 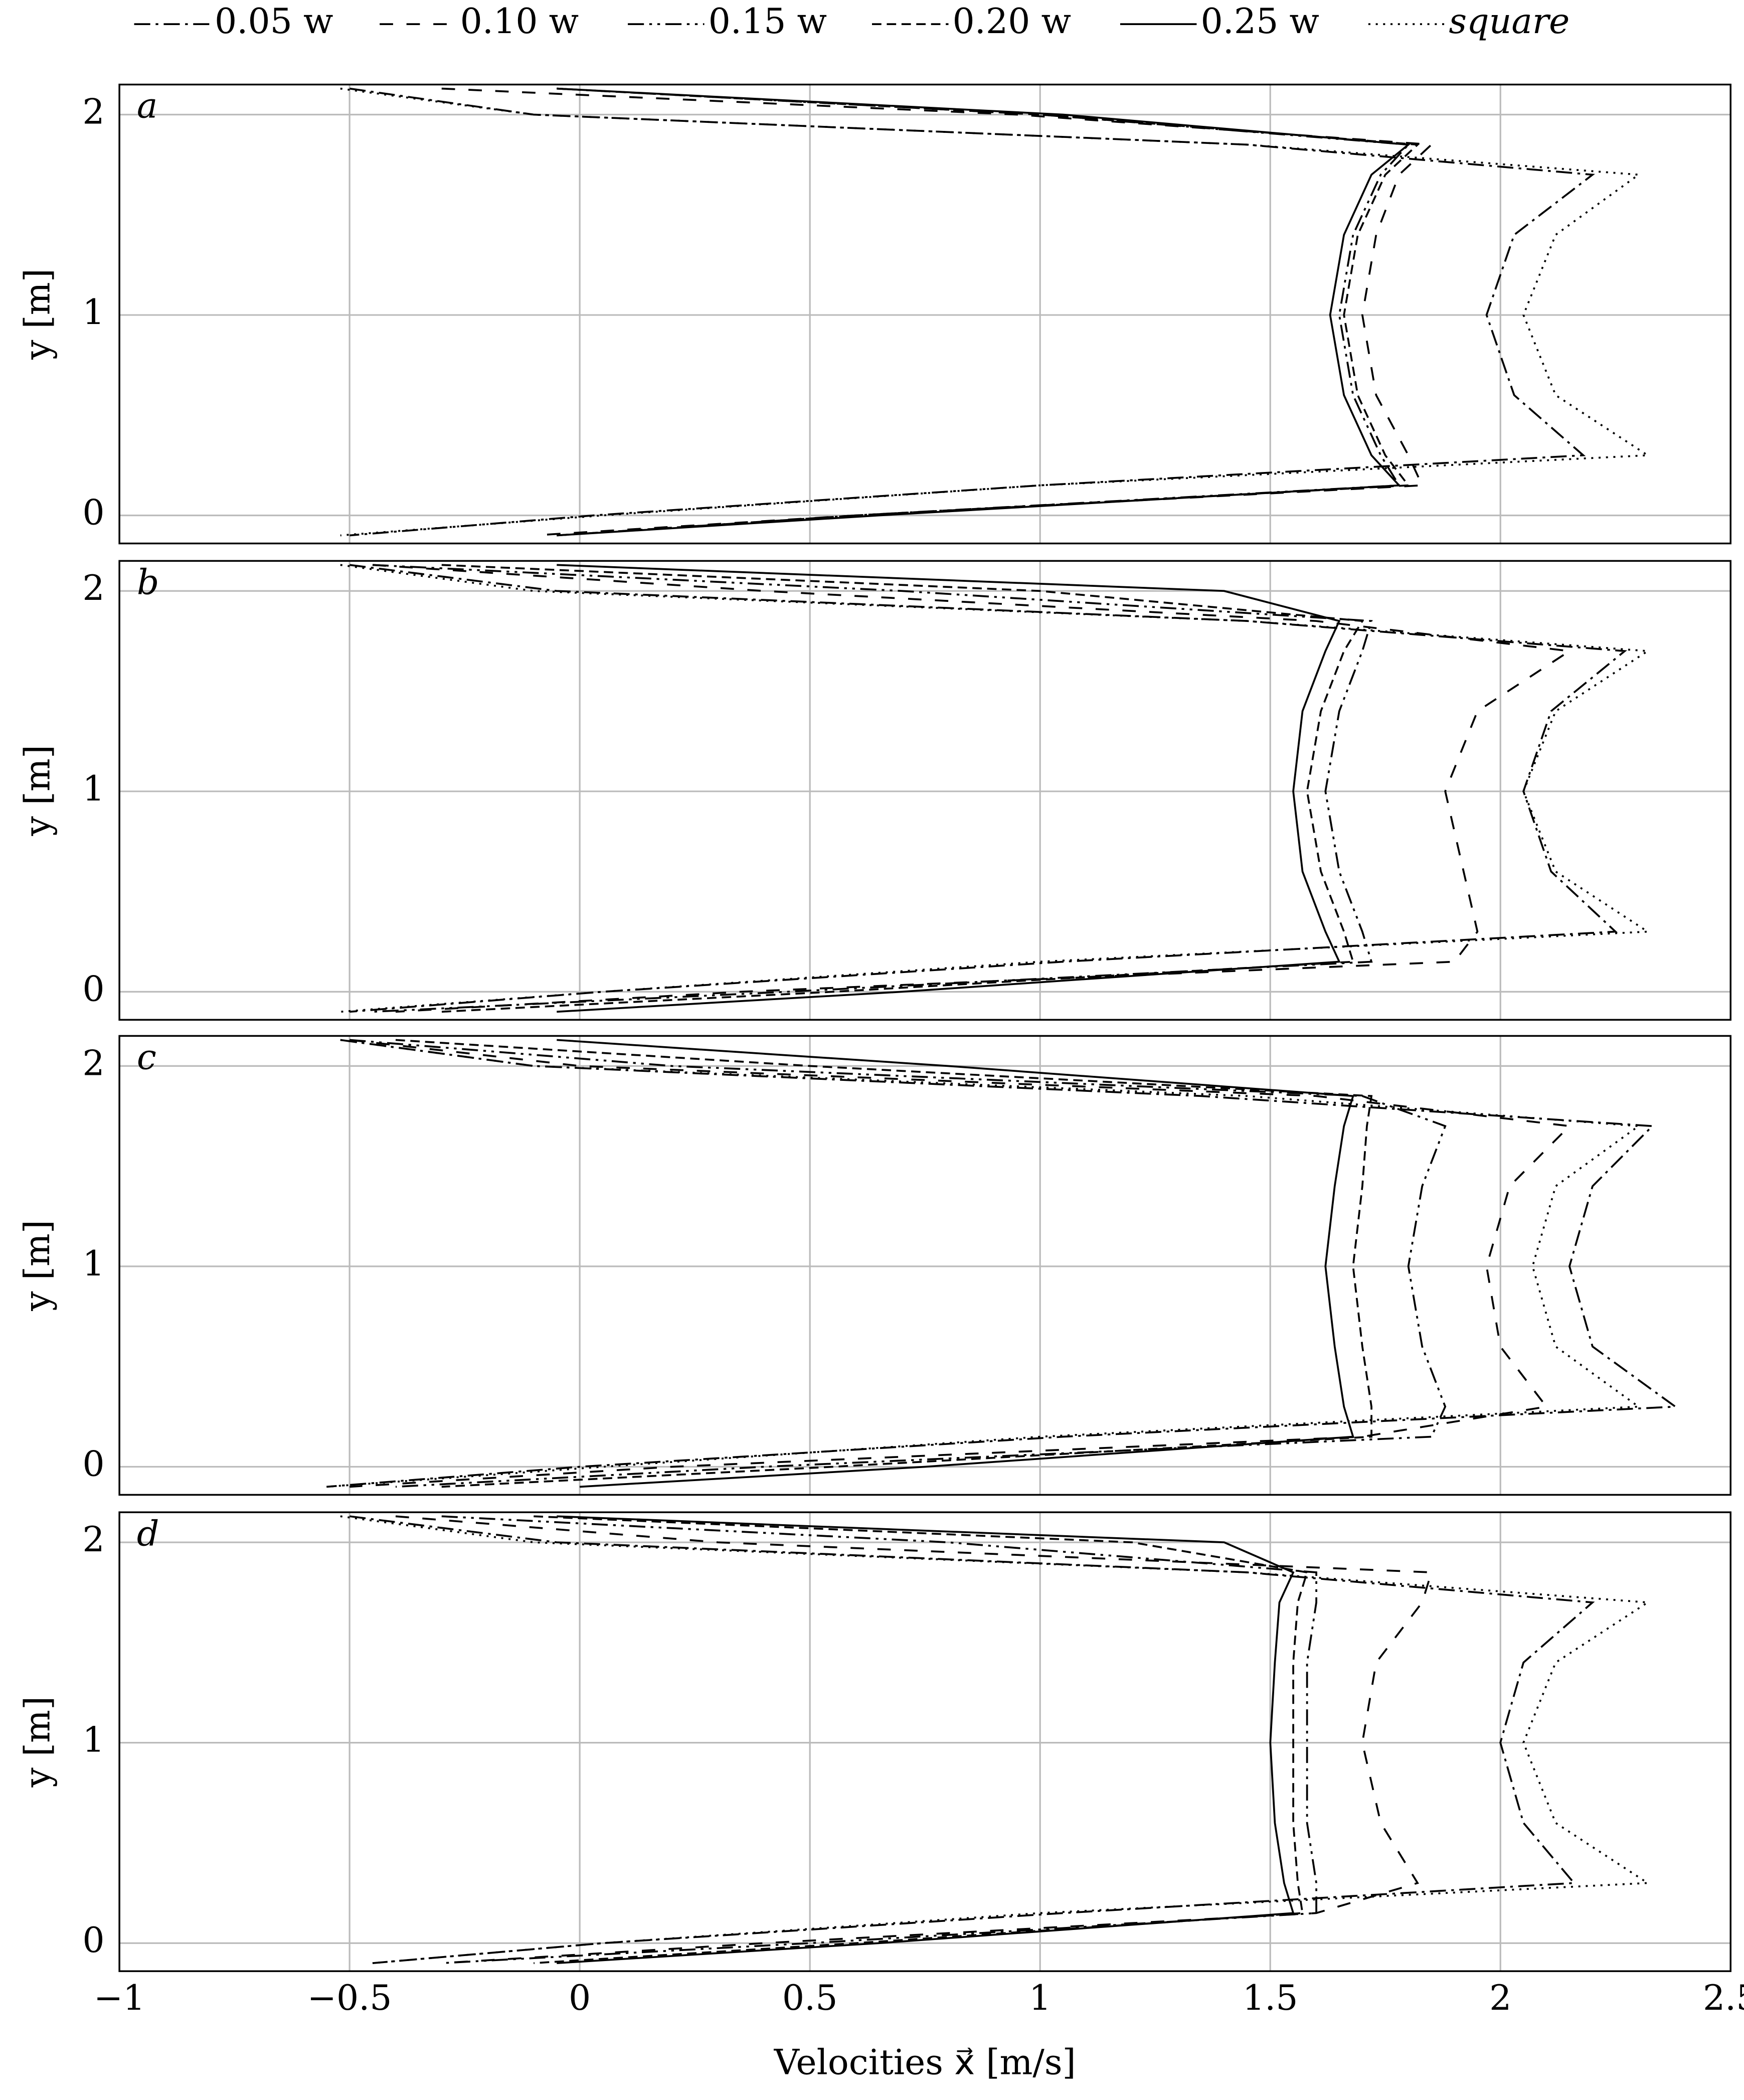 What do you see at coordinates (1040, 1998) in the screenshot?
I see `x-tick-label: 1` at bounding box center [1040, 1998].